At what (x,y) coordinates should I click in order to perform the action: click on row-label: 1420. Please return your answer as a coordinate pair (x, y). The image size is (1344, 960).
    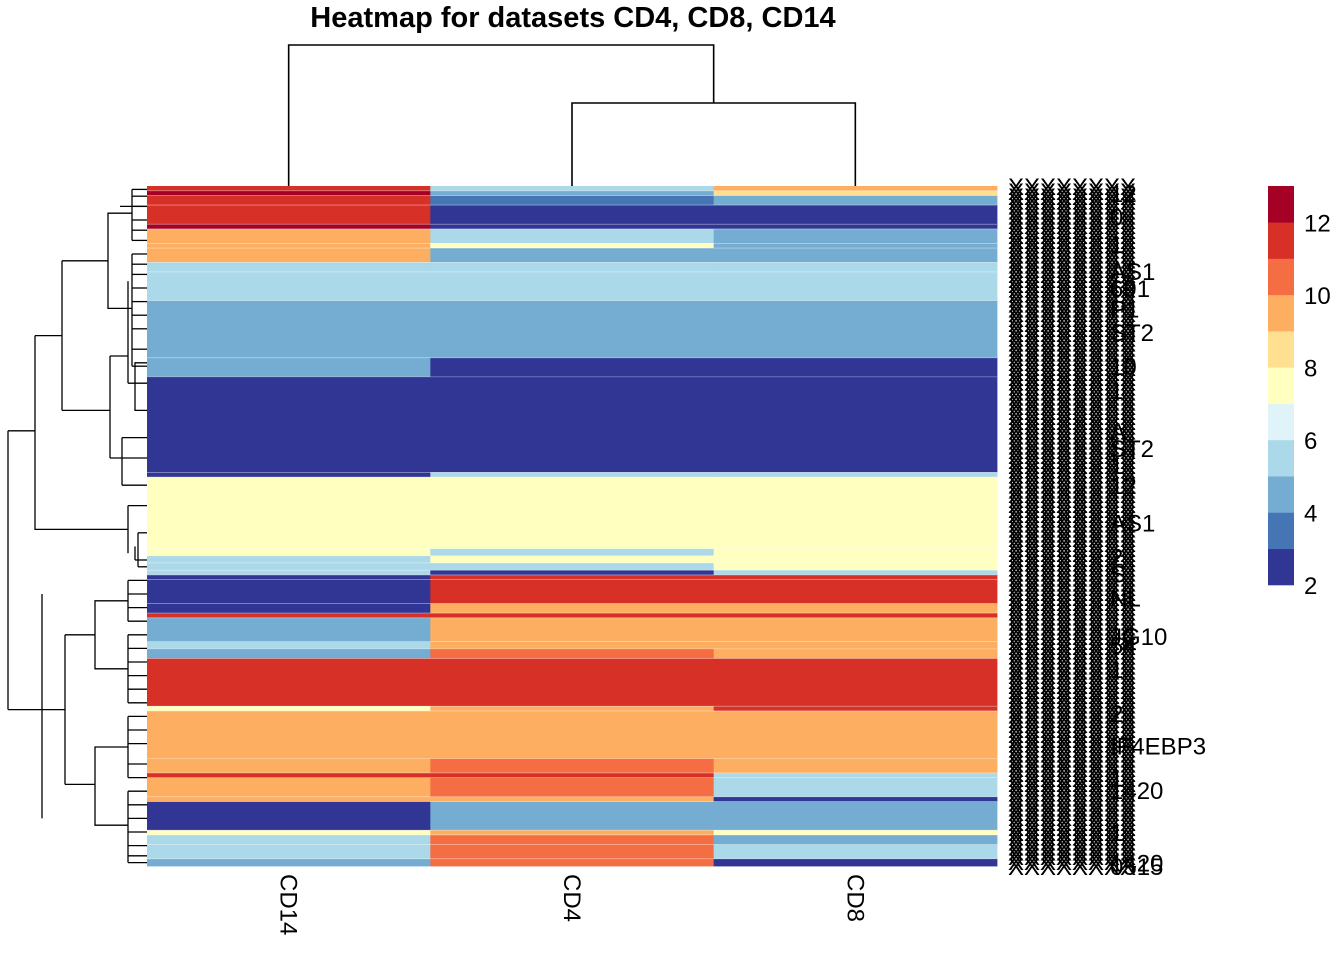
    Looking at the image, I should click on (1136, 791).